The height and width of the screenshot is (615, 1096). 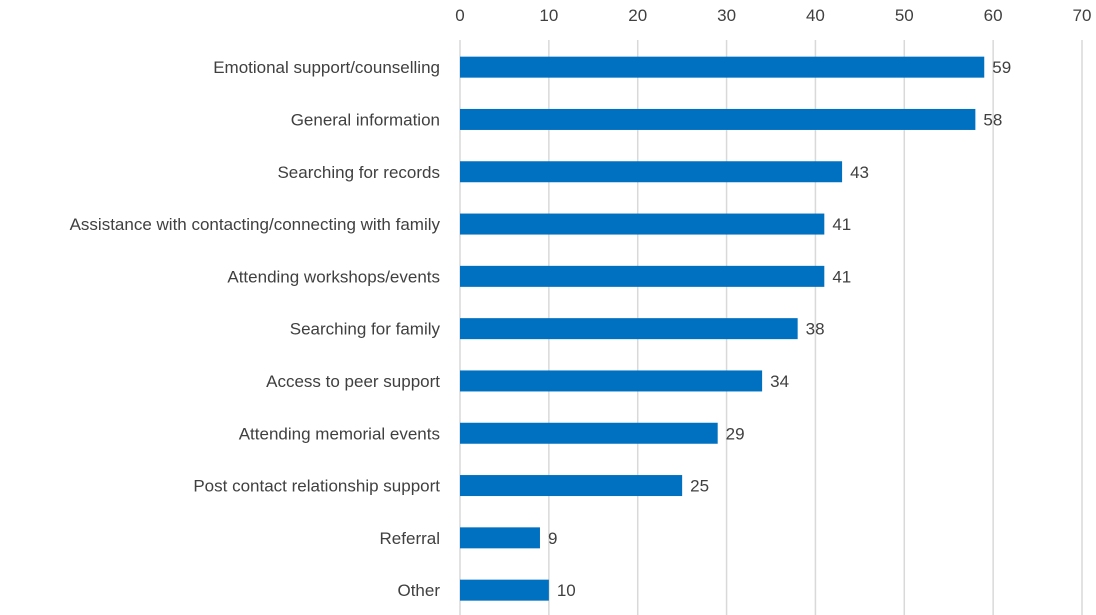 I want to click on category-label-1: General information, so click(x=365, y=119).